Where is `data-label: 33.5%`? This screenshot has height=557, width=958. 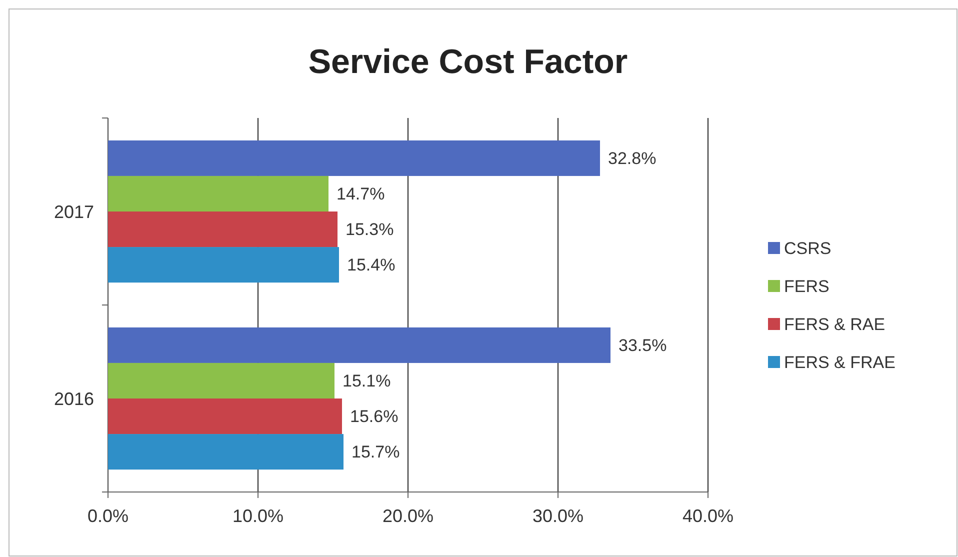
data-label: 33.5% is located at coordinates (642, 346).